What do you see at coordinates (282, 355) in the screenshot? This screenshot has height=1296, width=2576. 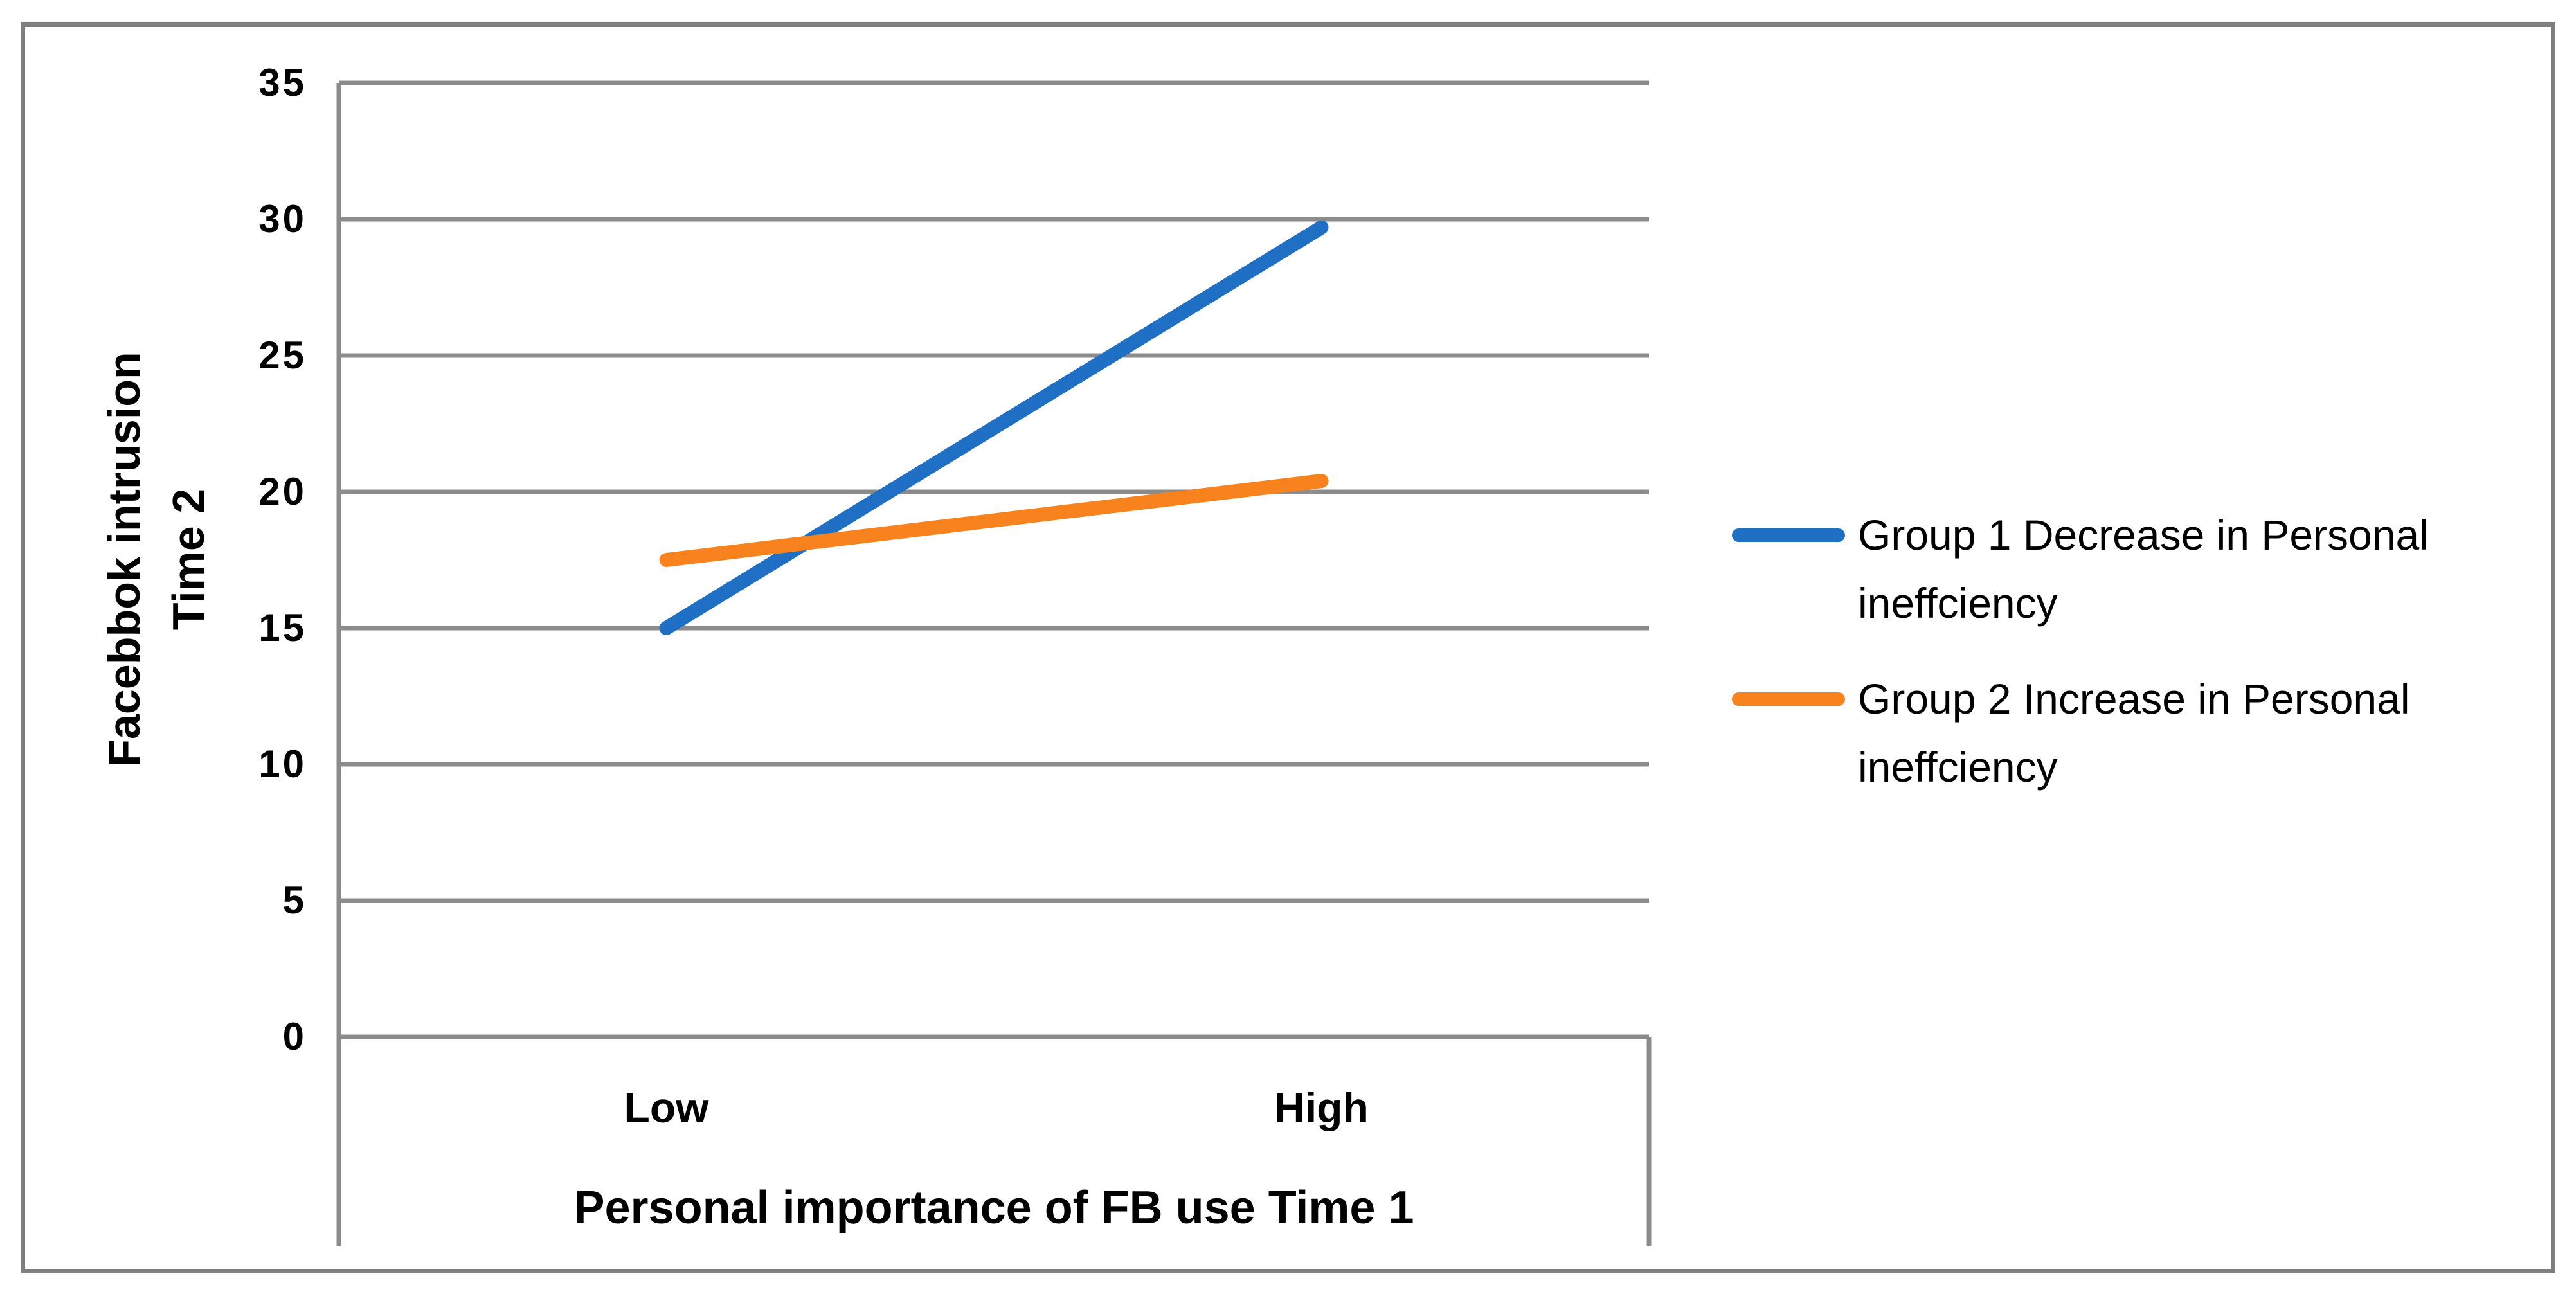 I see `y-tick-label-25: 25` at bounding box center [282, 355].